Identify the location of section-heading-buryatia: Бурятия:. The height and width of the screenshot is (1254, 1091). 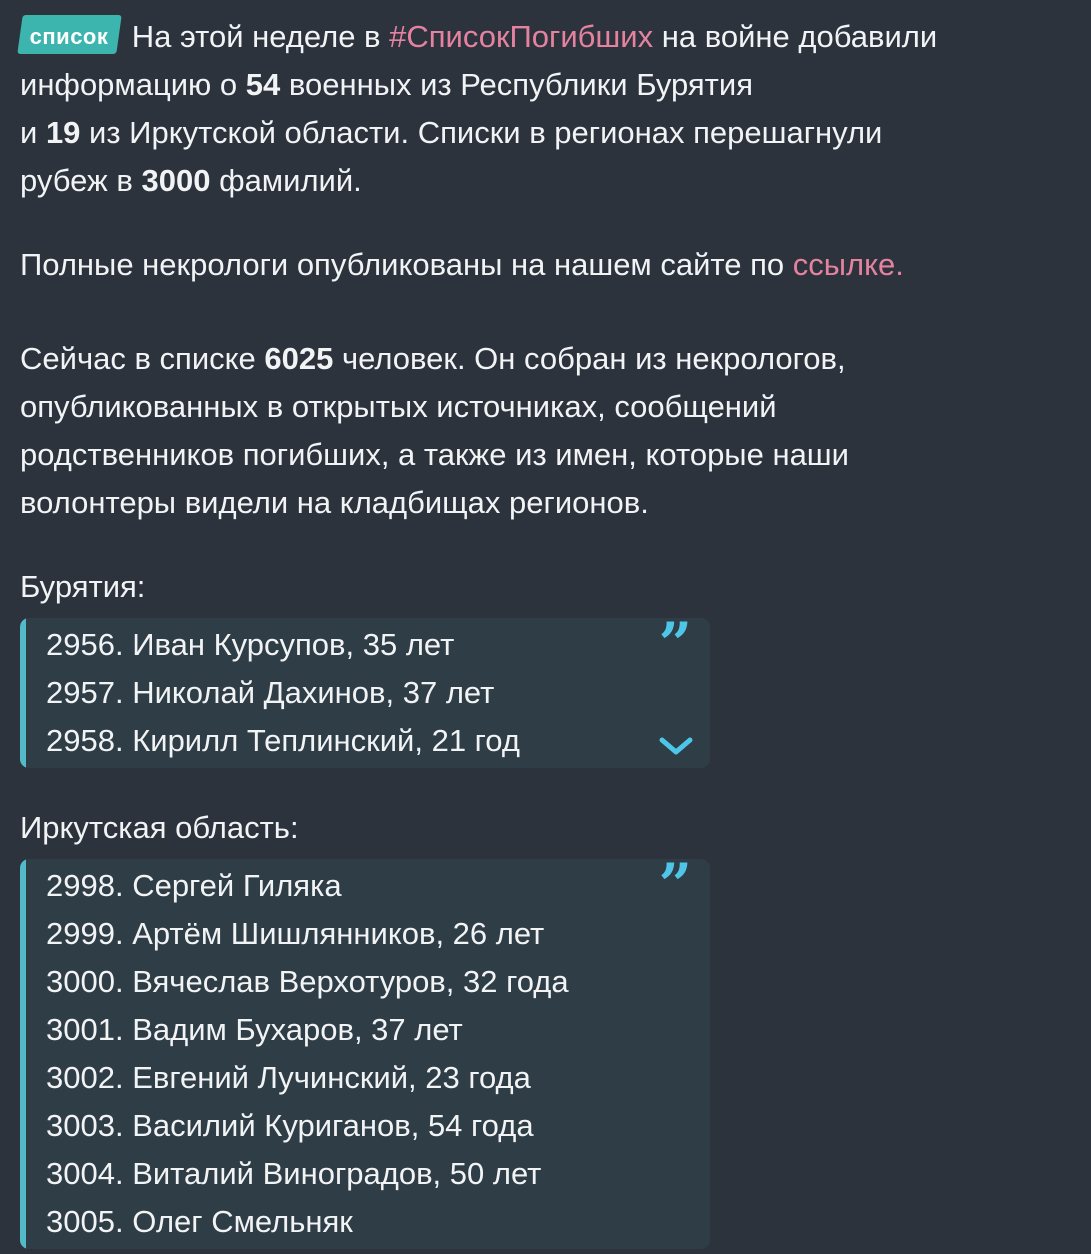
(83, 586).